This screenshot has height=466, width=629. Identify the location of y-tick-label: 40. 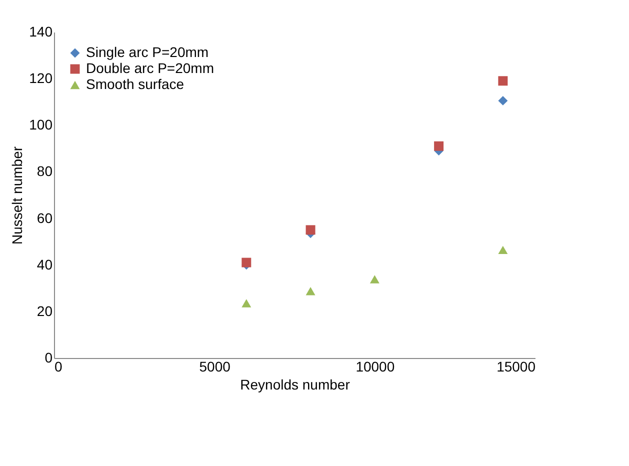
(44, 264).